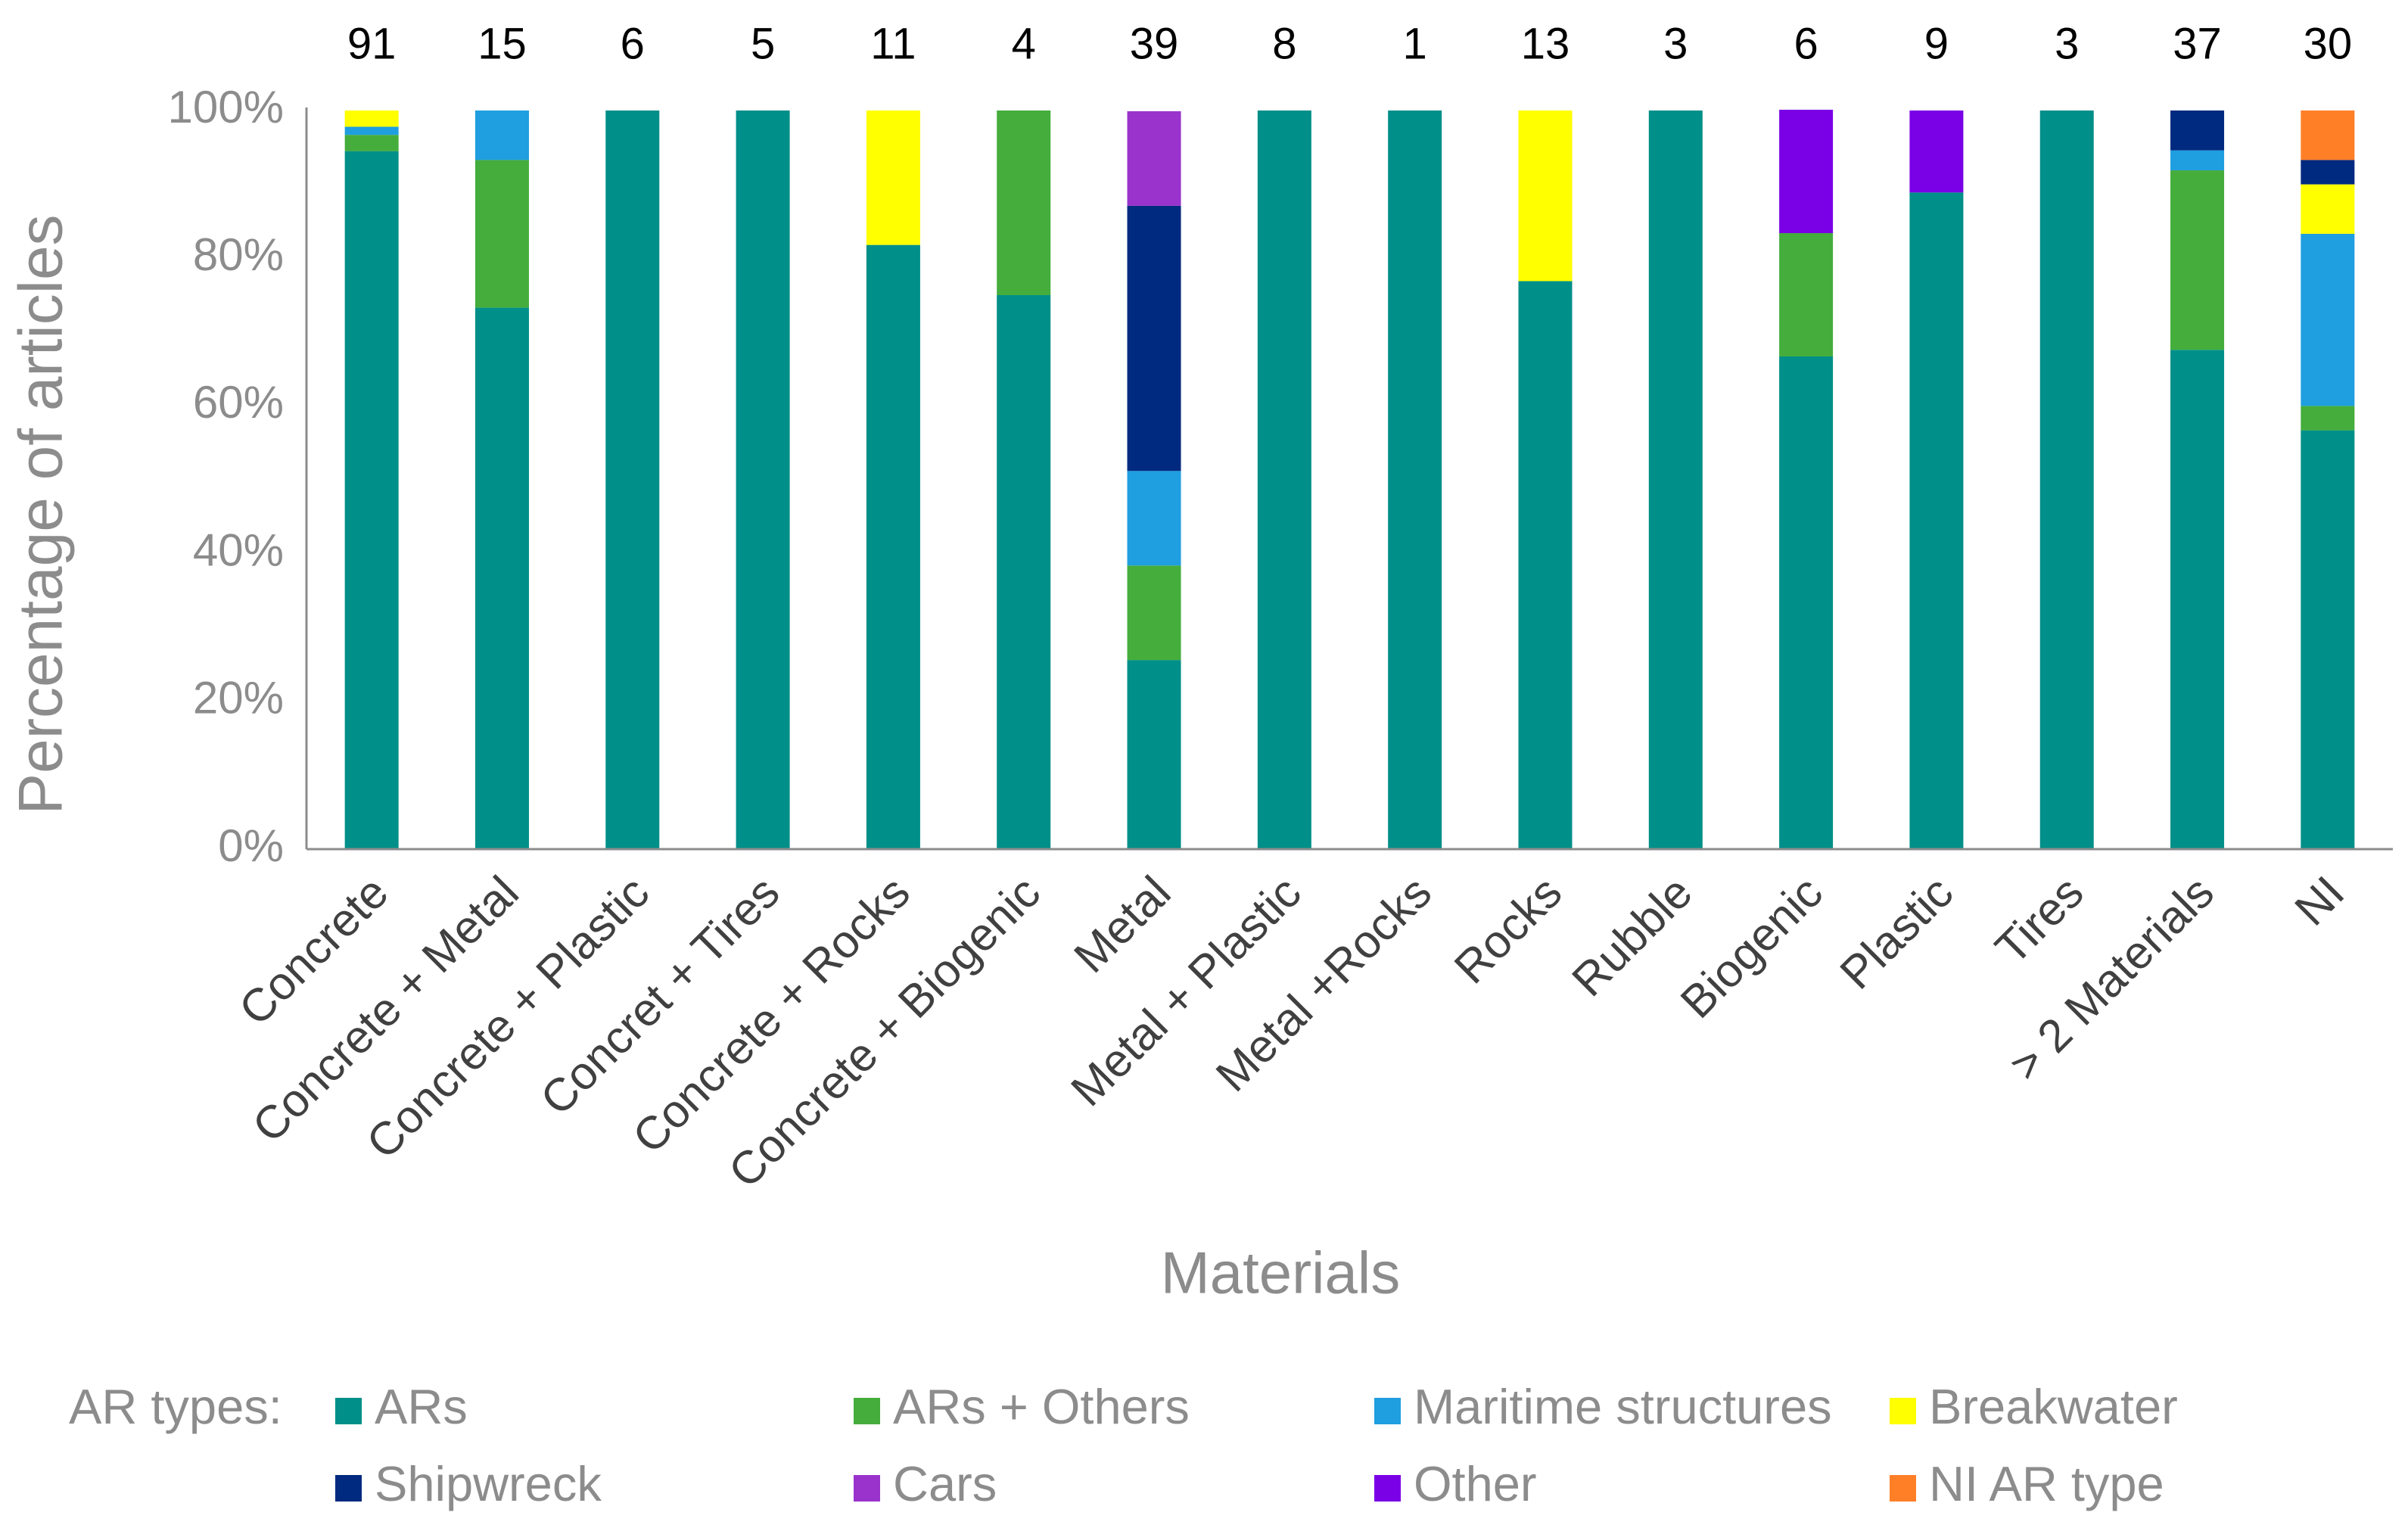 The width and height of the screenshot is (2408, 1528). Describe the element at coordinates (893, 43) in the screenshot. I see `bar-label: 11` at that location.